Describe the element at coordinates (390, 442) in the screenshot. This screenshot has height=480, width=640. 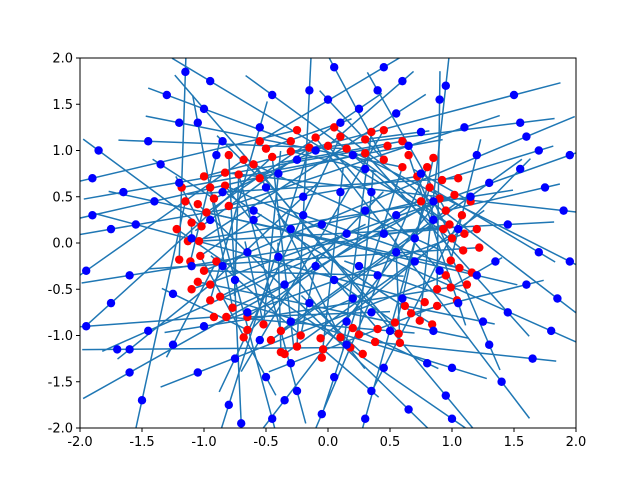
I see `x-tick-label: 0.5` at that location.